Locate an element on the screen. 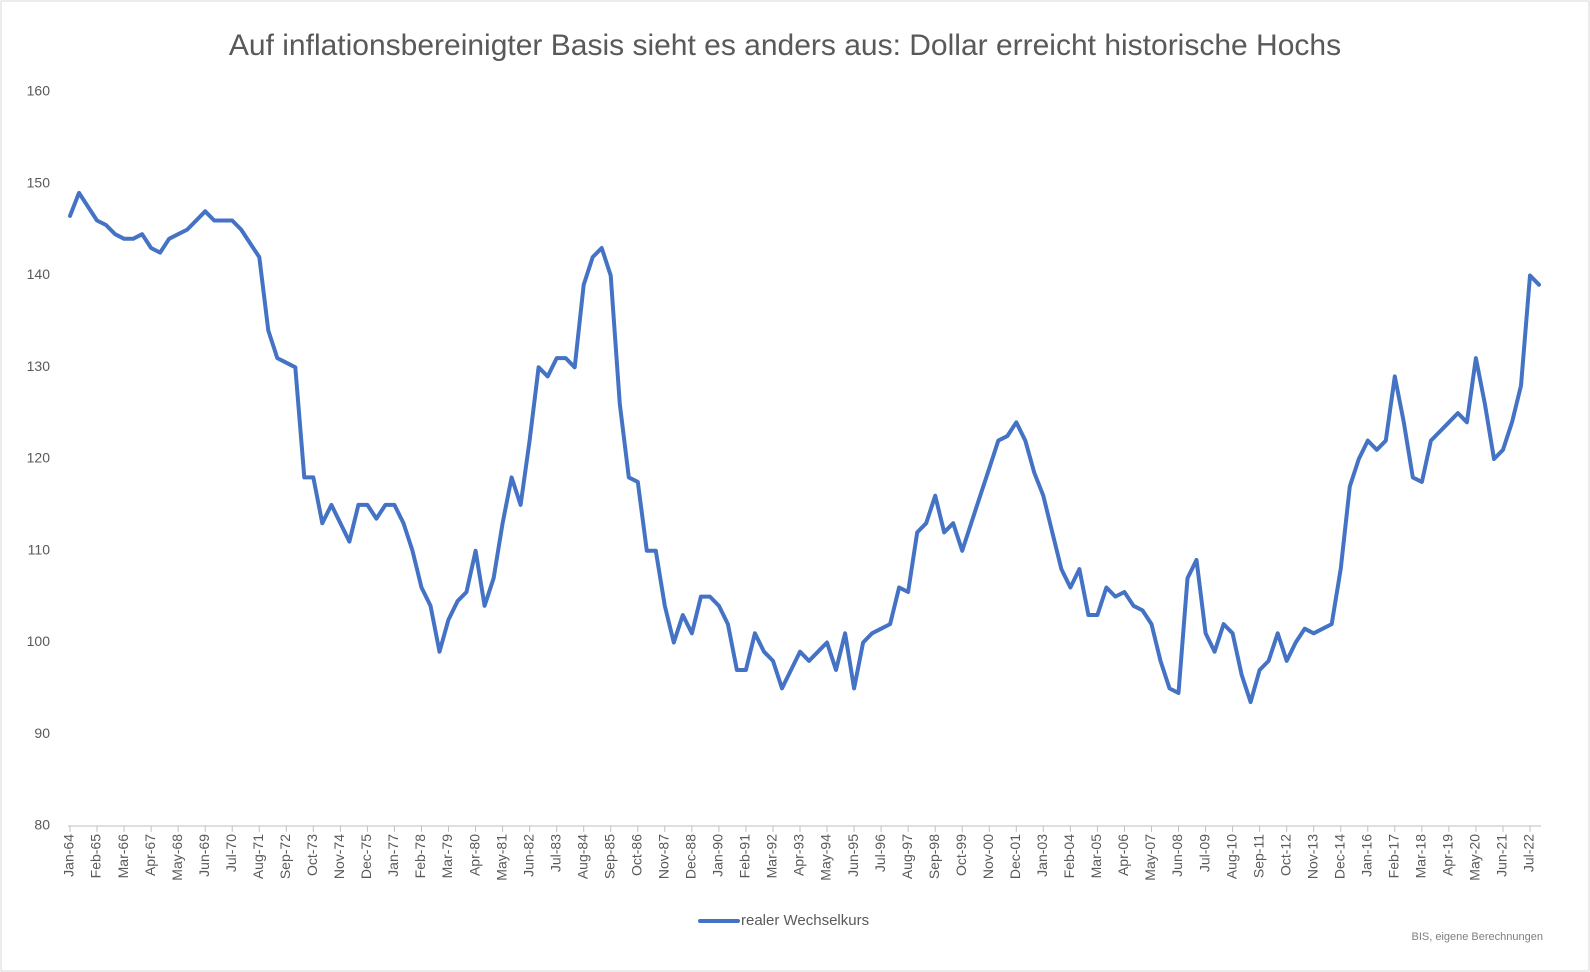 The image size is (1590, 972). x-tick-label: Feb-04 is located at coordinates (1069, 856).